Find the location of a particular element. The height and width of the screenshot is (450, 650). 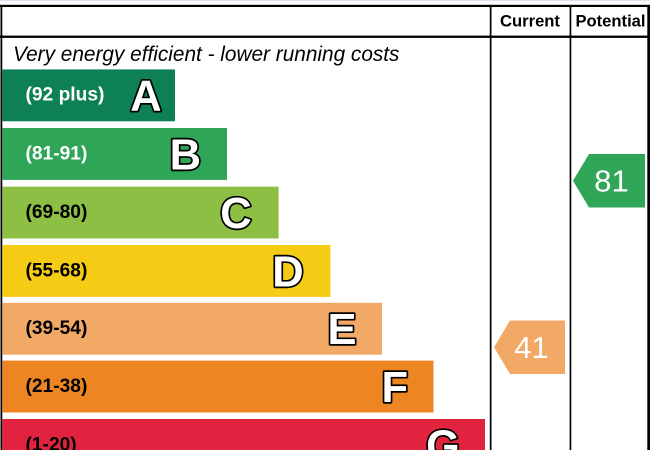

svg-text: A is located at coordinates (145, 97).